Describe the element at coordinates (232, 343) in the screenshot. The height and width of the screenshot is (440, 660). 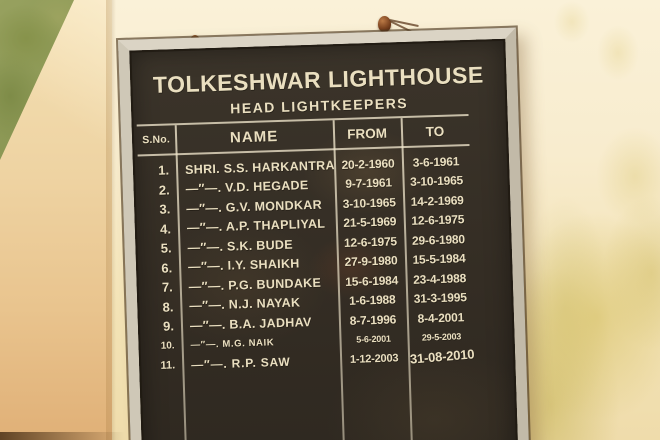
I see `row-name: —″—. M.G. NAIK` at that location.